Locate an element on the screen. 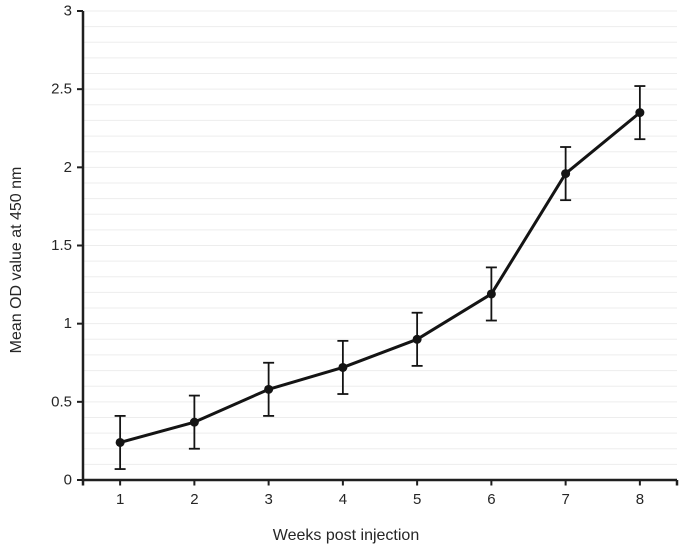 The image size is (685, 558). y-tick-label: 0.5 is located at coordinates (61, 401).